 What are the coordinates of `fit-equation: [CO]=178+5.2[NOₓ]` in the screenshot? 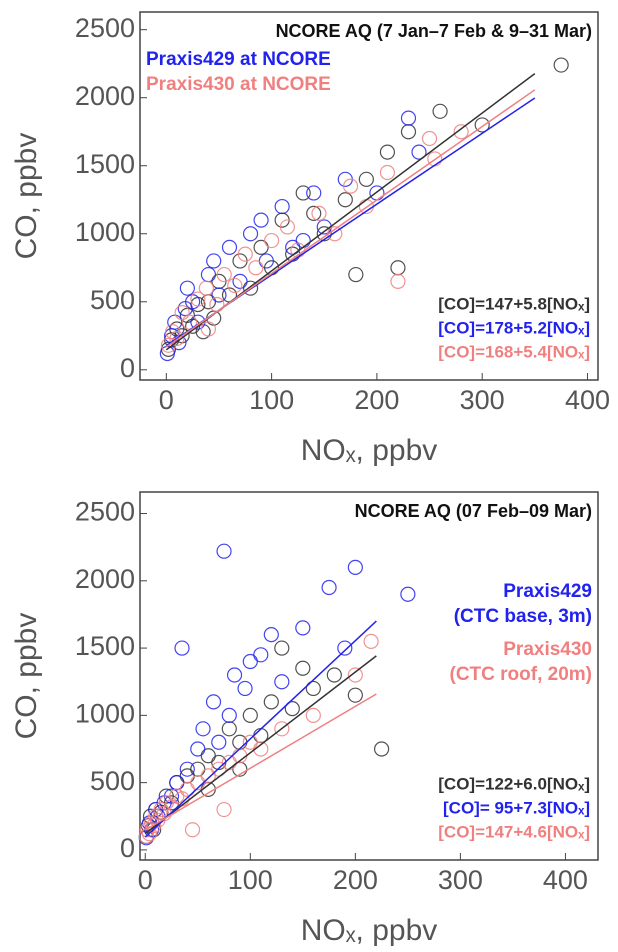 It's located at (514, 327).